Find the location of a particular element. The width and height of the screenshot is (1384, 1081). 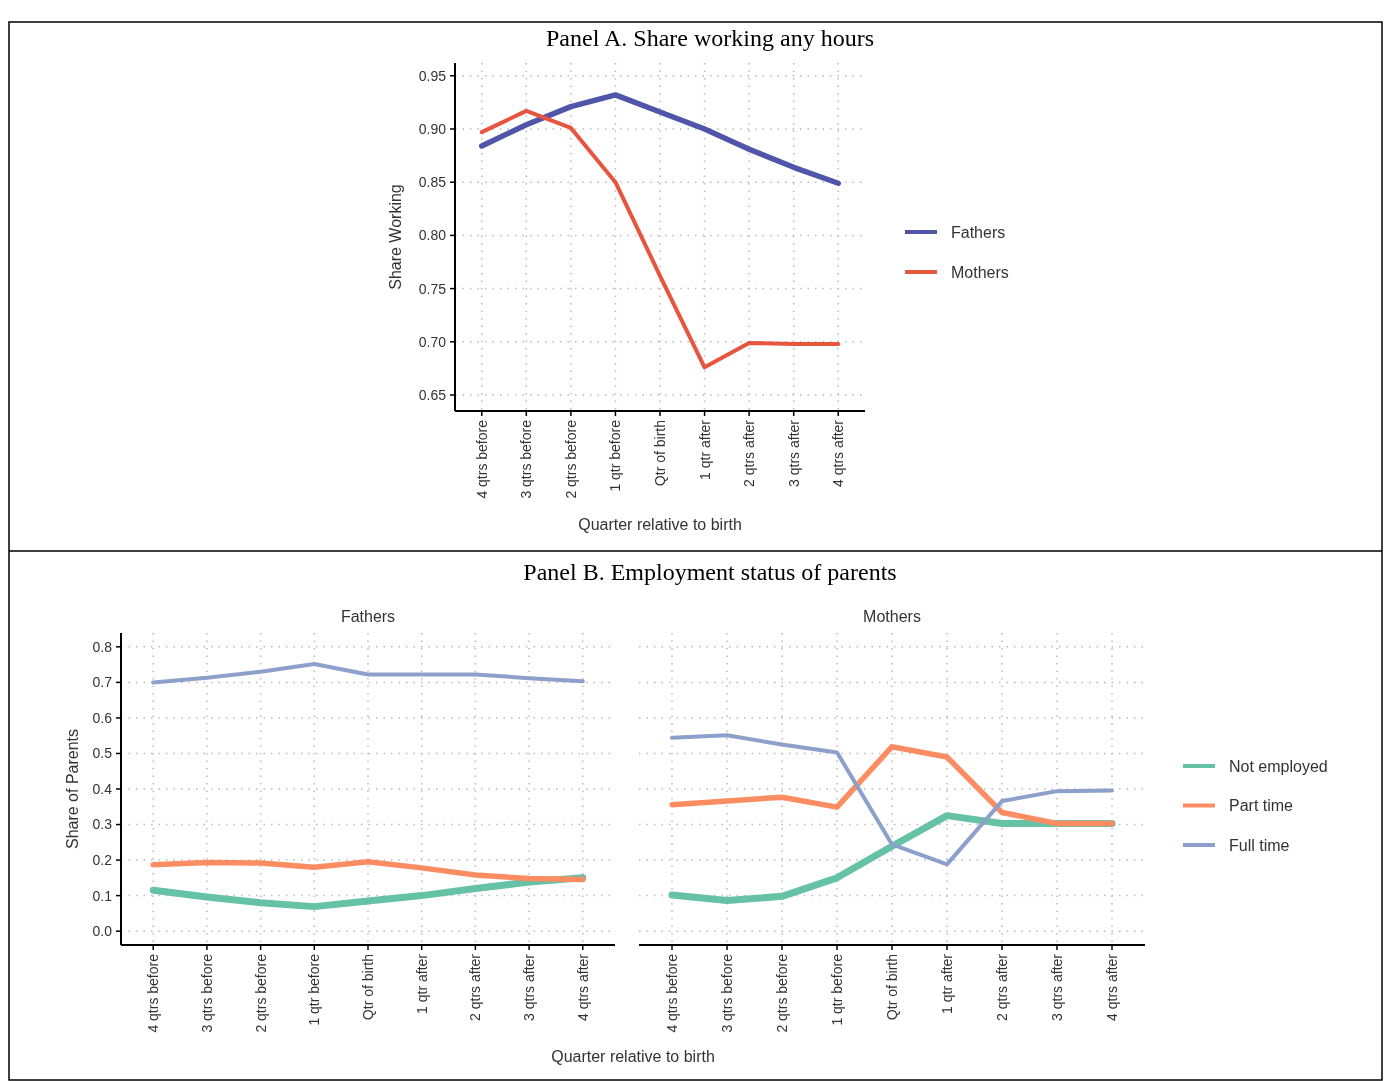

text: Panel B. Employment status of parents is located at coordinates (710, 572).